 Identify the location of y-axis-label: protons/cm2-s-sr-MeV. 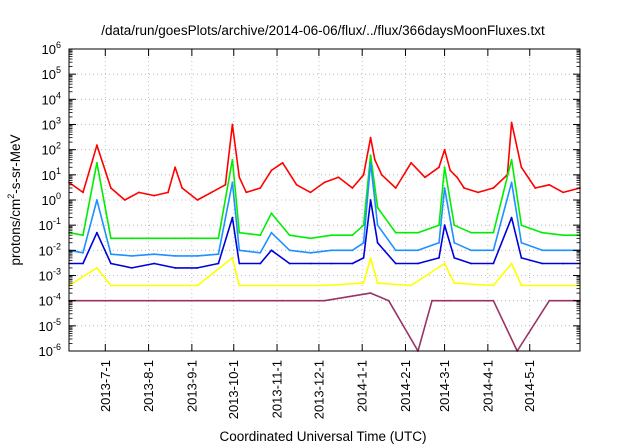
(14, 199).